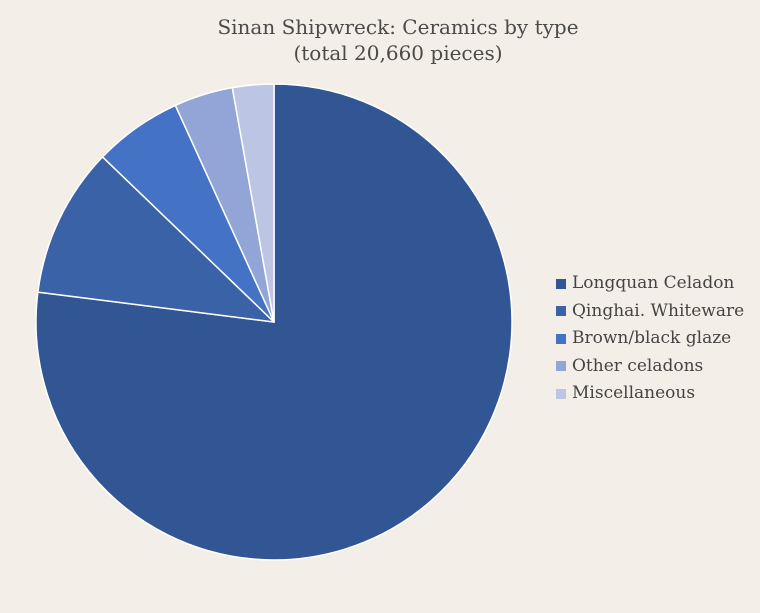 The height and width of the screenshot is (613, 760). What do you see at coordinates (561, 338) in the screenshot?
I see `legend-swatch-brown-black-glaze` at bounding box center [561, 338].